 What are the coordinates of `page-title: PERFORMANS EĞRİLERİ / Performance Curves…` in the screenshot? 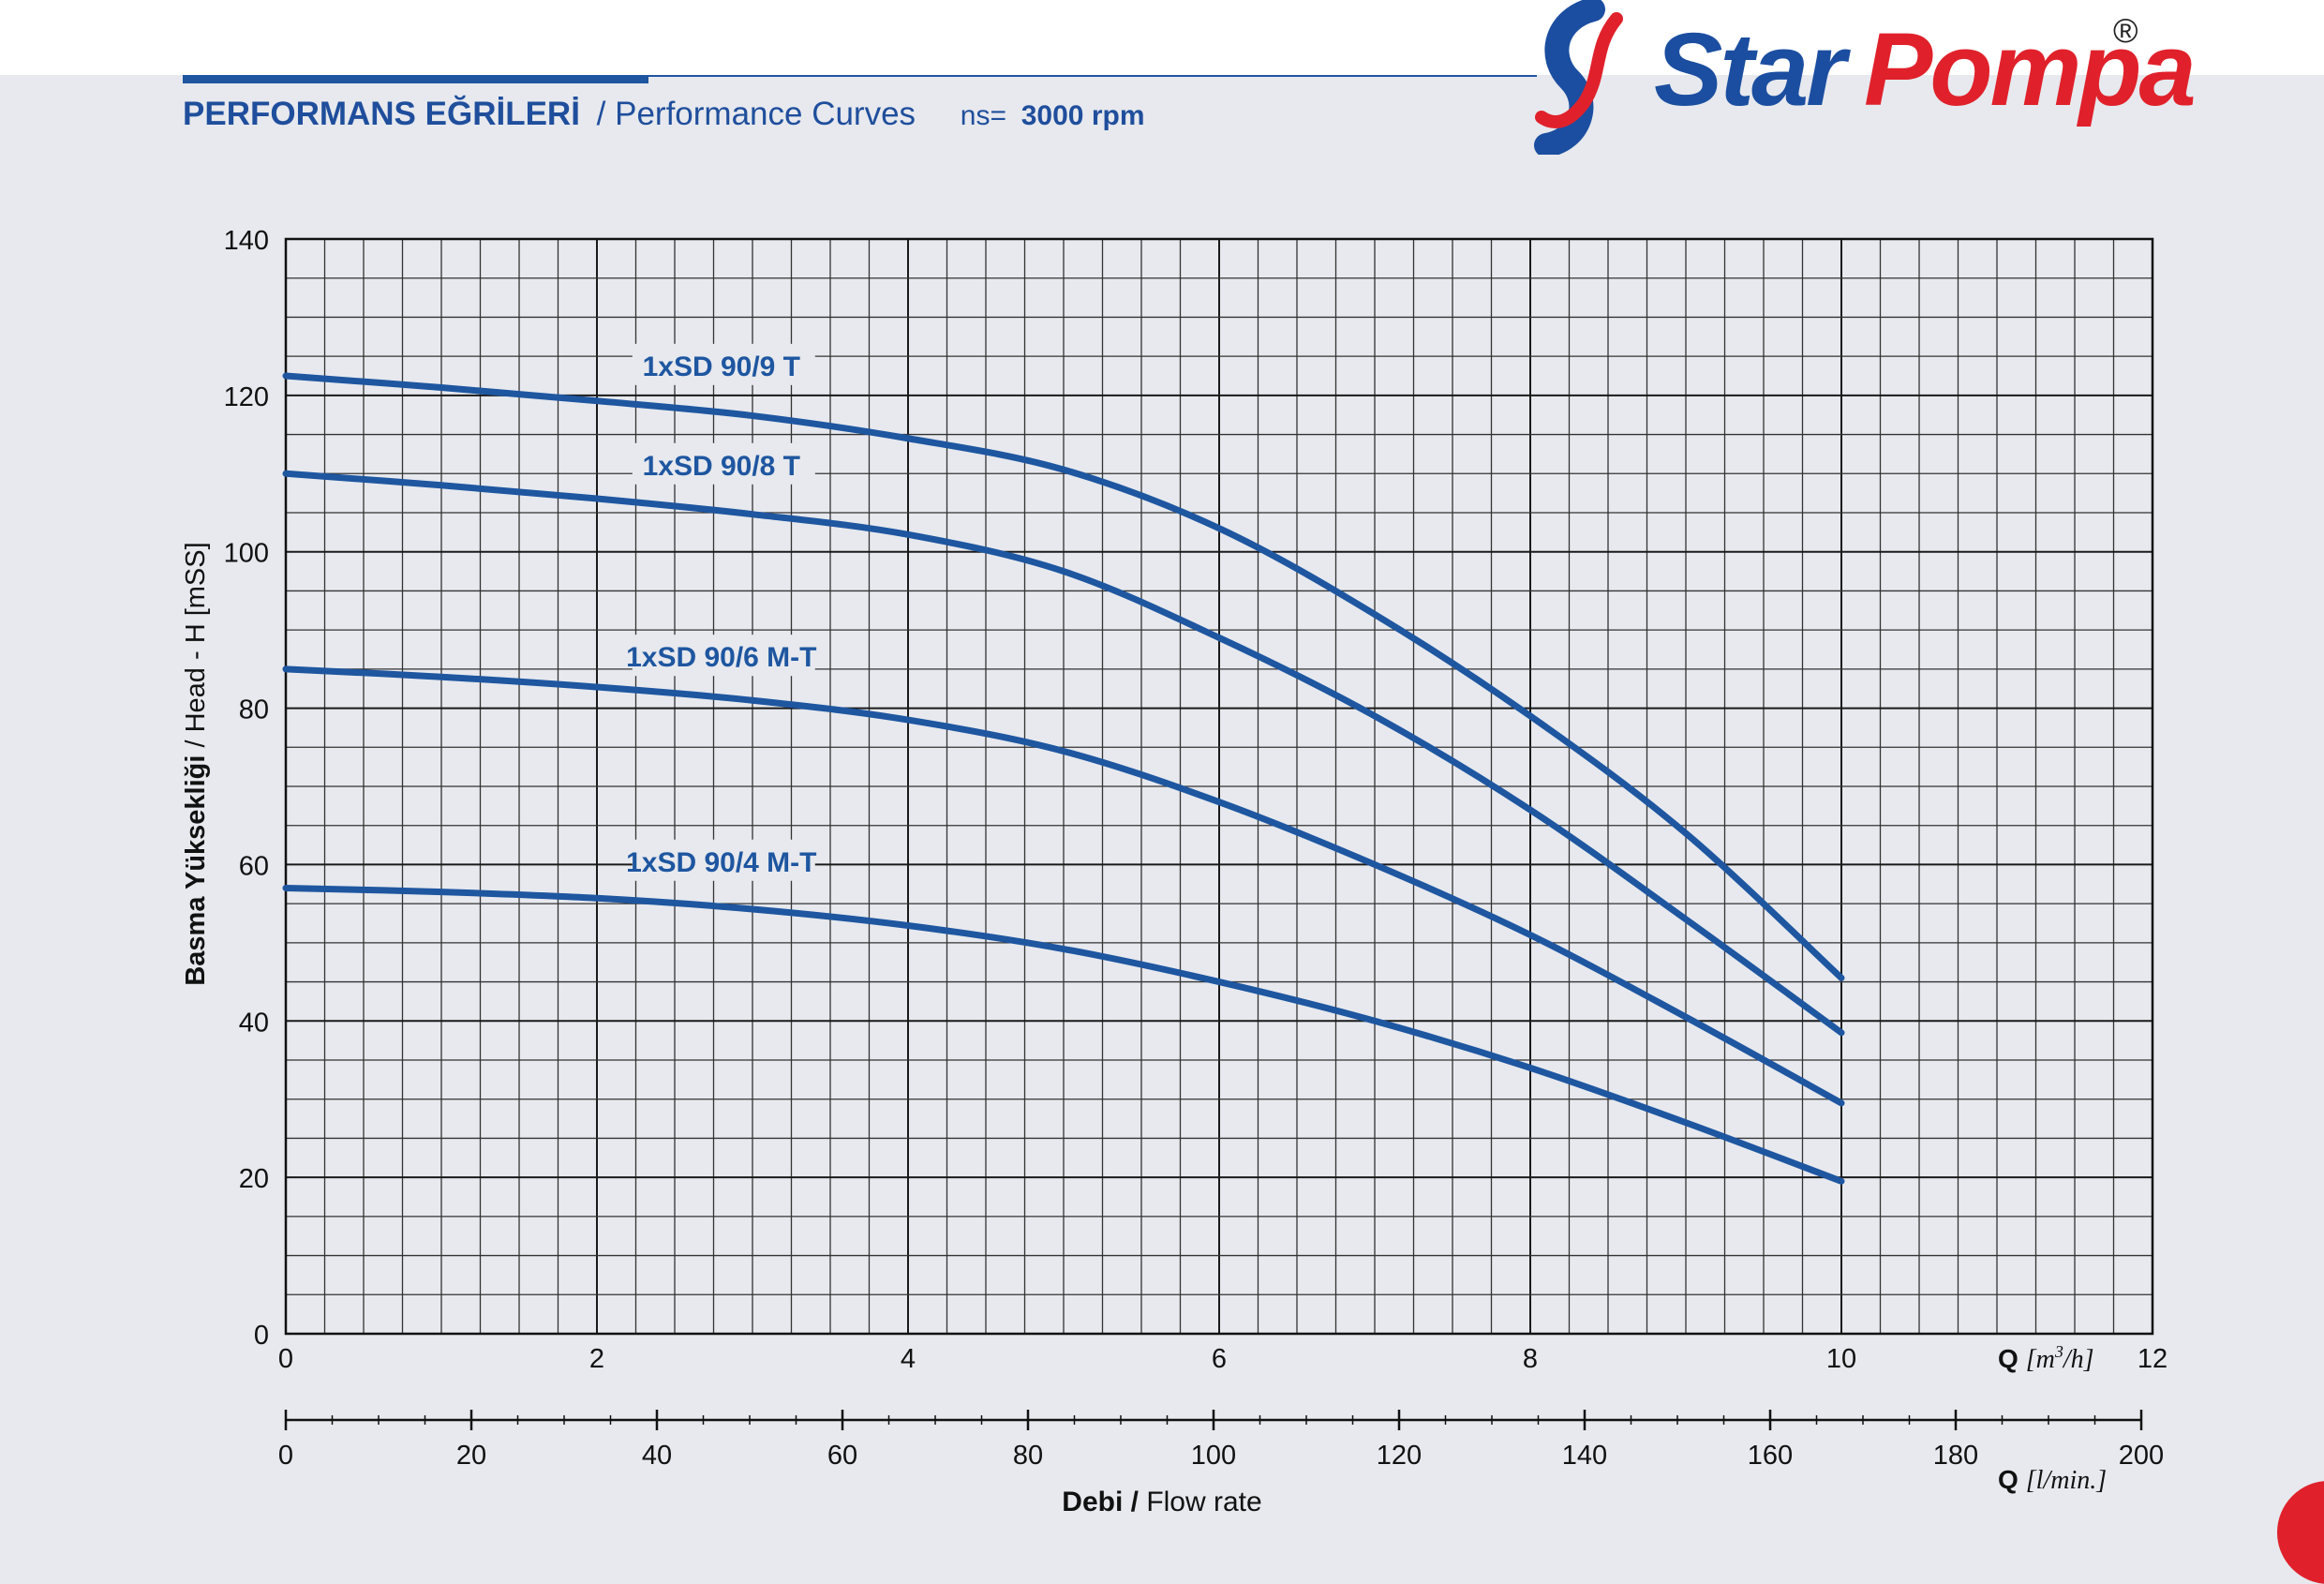 It's located at (664, 114).